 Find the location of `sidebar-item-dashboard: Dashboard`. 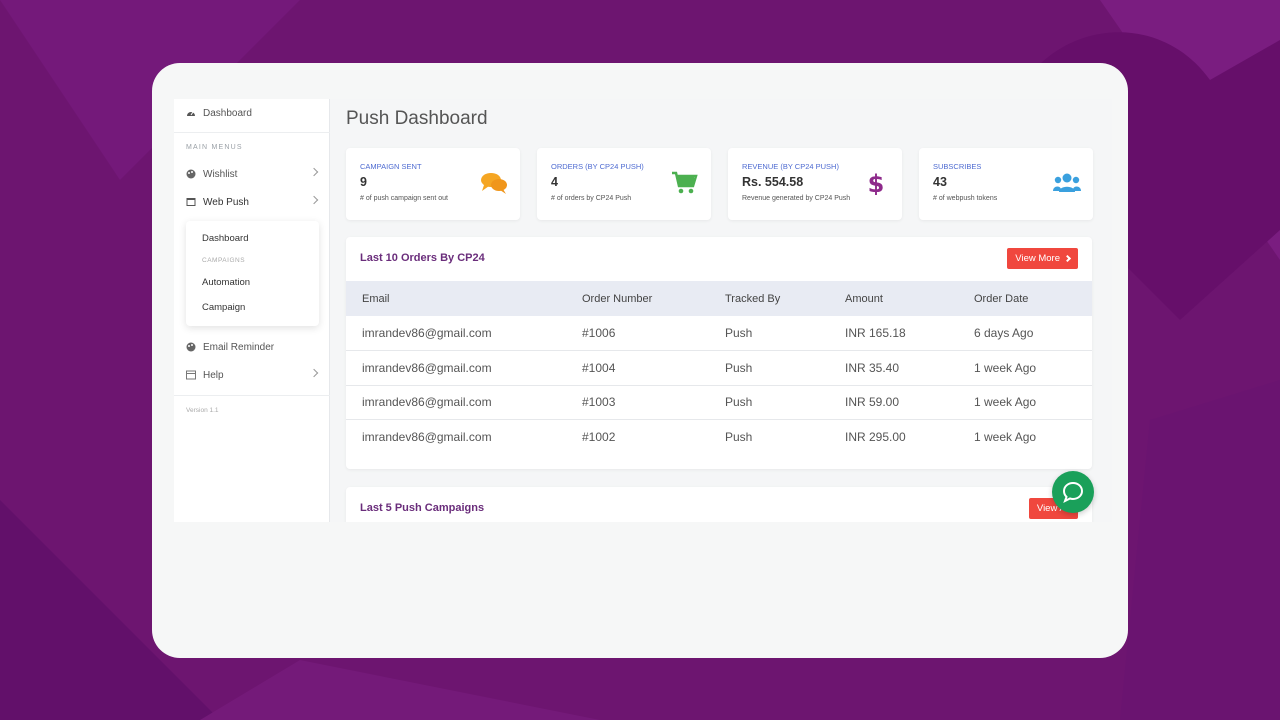

sidebar-item-dashboard: Dashboard is located at coordinates (251, 113).